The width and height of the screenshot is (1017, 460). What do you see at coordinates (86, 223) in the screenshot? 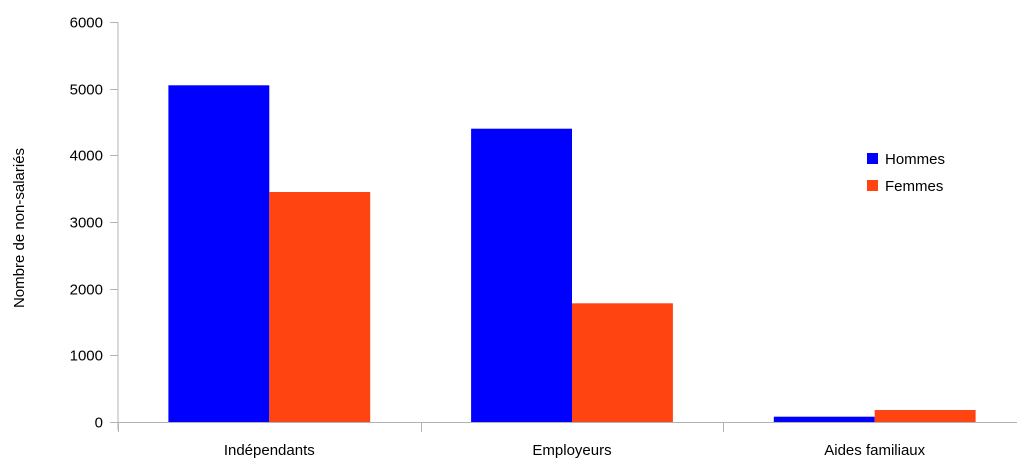
I see `y-tick-label: 3000` at bounding box center [86, 223].